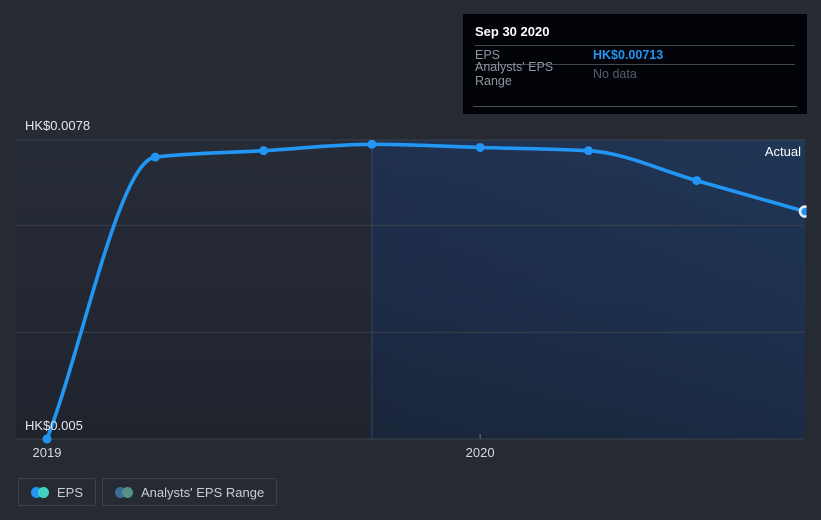  Describe the element at coordinates (54, 425) in the screenshot. I see `y-axis-label-min: HK$0.005` at that location.